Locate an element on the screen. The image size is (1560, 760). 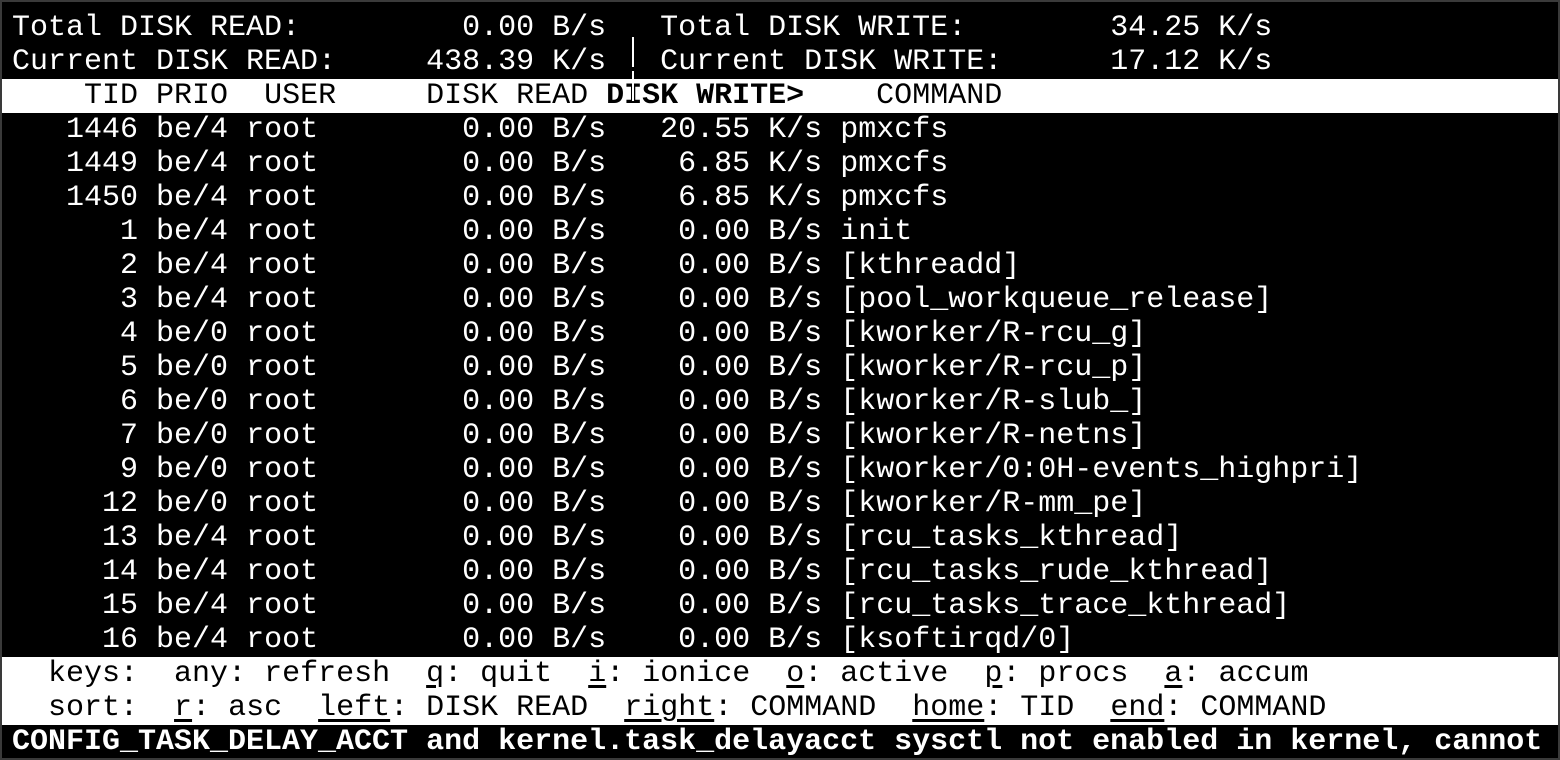
process-row: 2 be/4 root 0.00 B/s 0.00 B/s [kthreadd] is located at coordinates (785, 266).